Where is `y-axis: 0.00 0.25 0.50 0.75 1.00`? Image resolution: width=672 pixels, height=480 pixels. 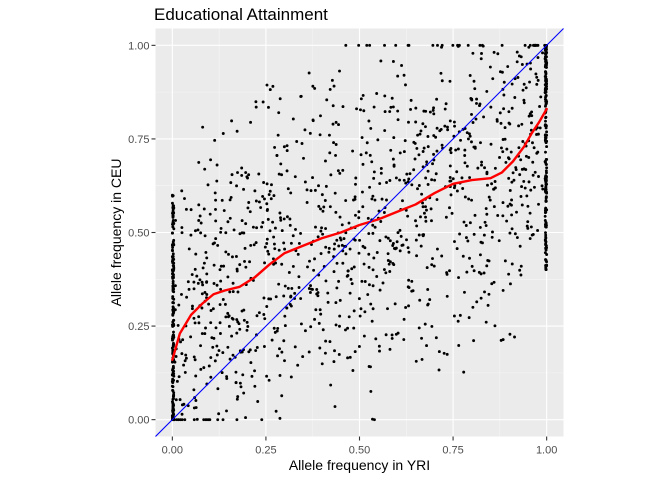
y-axis: 0.00 0.25 0.50 0.75 1.00 is located at coordinates (142, 233).